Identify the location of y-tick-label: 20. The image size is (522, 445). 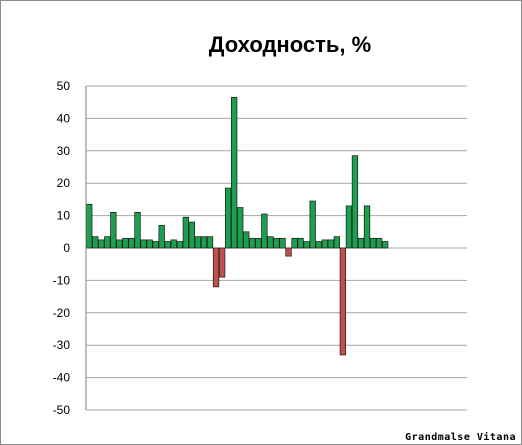
(64, 183).